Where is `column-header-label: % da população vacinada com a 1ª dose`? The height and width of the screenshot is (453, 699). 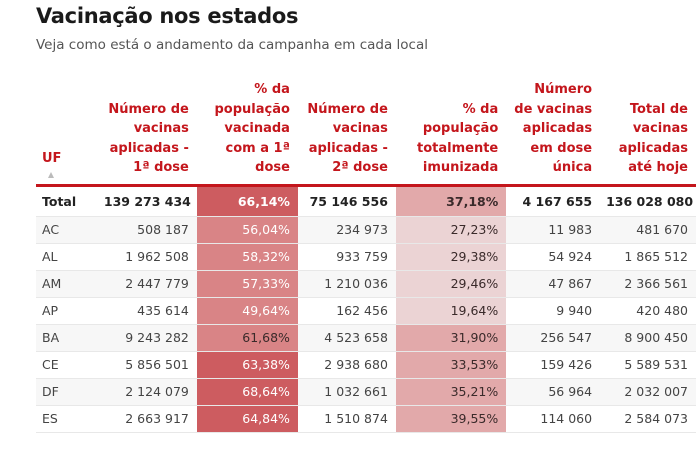
column-header-label: % da população vacinada com a 1ª dose is located at coordinates (252, 128).